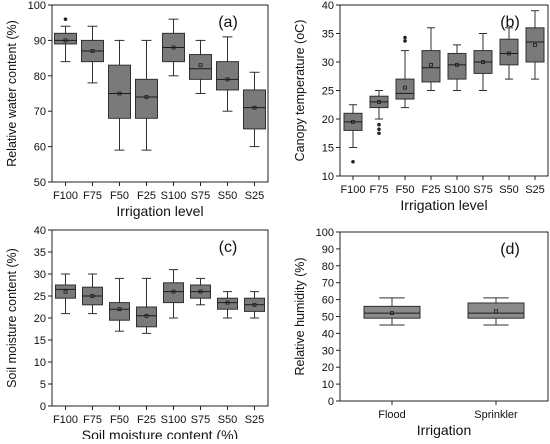 The height and width of the screenshot is (444, 550). Describe the element at coordinates (12, 93) in the screenshot. I see `y-axis-title: Relative water content (%)` at that location.